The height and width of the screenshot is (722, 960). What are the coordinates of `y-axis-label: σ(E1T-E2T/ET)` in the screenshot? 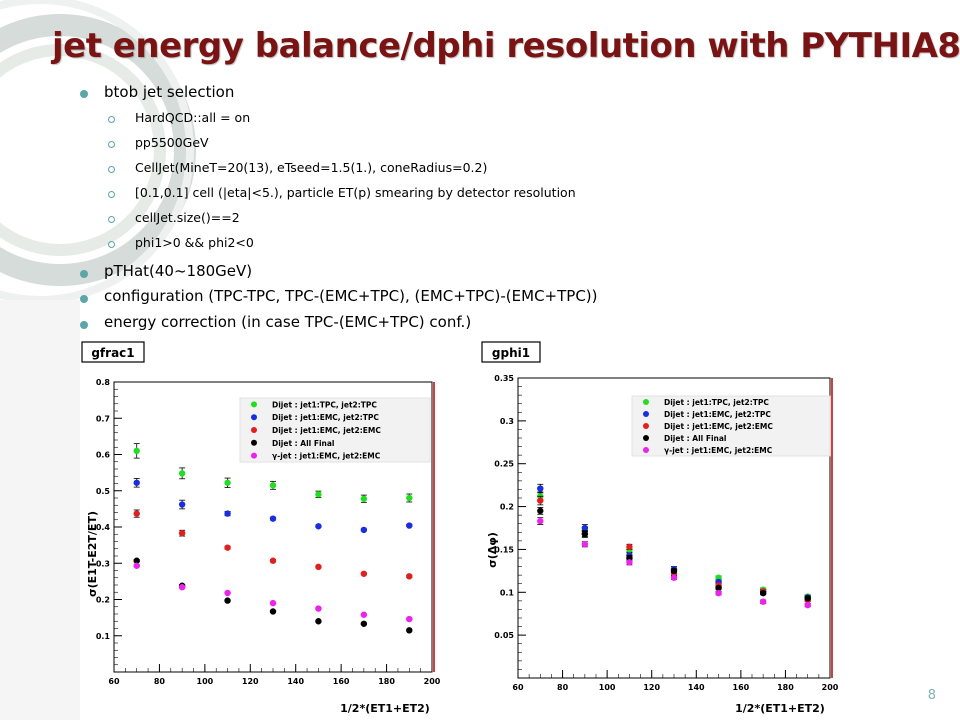 It's located at (92, 554).